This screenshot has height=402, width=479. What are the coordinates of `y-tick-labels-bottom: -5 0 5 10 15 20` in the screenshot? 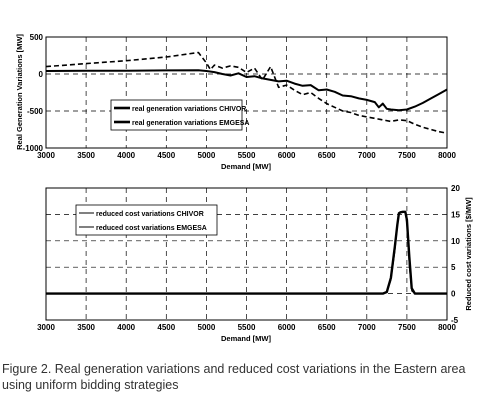 It's located at (455, 254).